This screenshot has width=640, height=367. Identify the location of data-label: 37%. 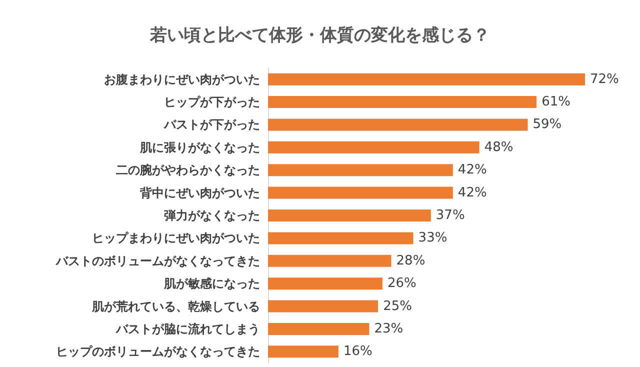
(450, 215).